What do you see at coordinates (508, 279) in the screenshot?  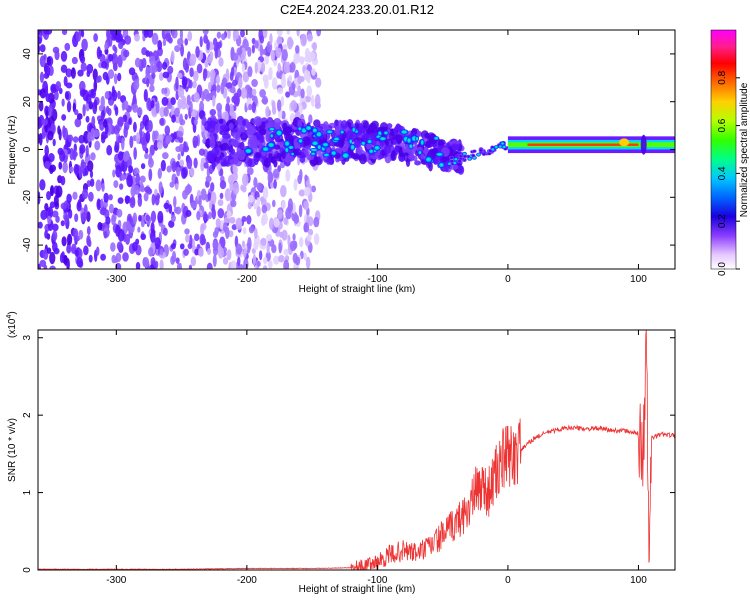 I see `spectrogram-x-tick-label: 0` at bounding box center [508, 279].